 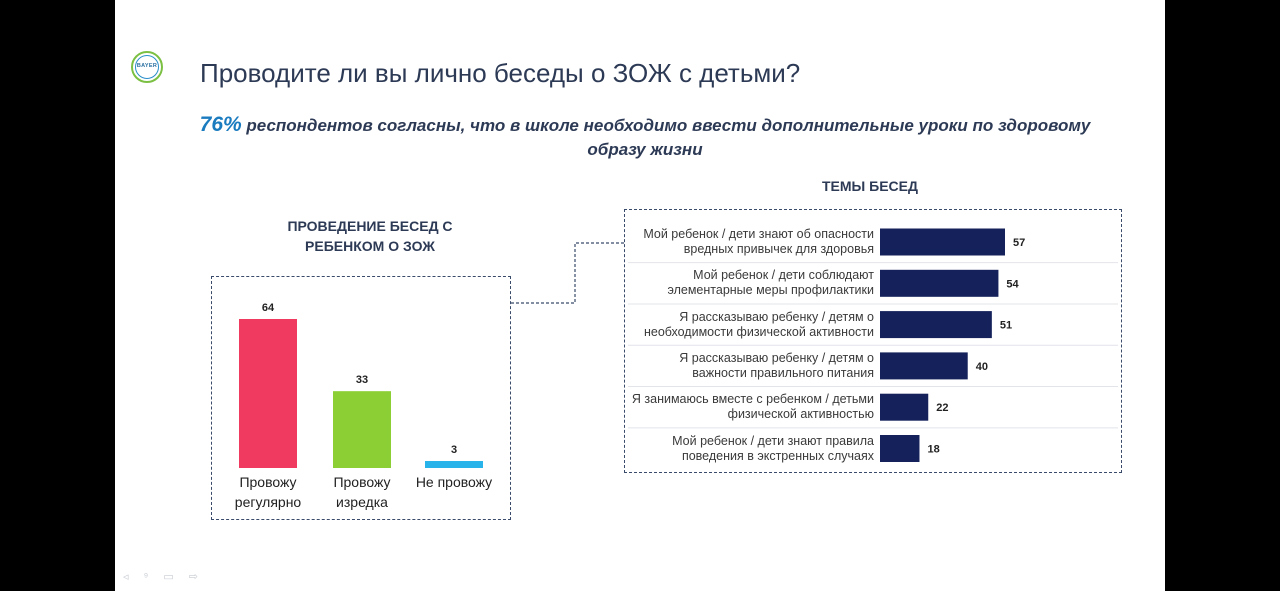 What do you see at coordinates (268, 492) in the screenshot?
I see `category-label-1: Провожу регулярно` at bounding box center [268, 492].